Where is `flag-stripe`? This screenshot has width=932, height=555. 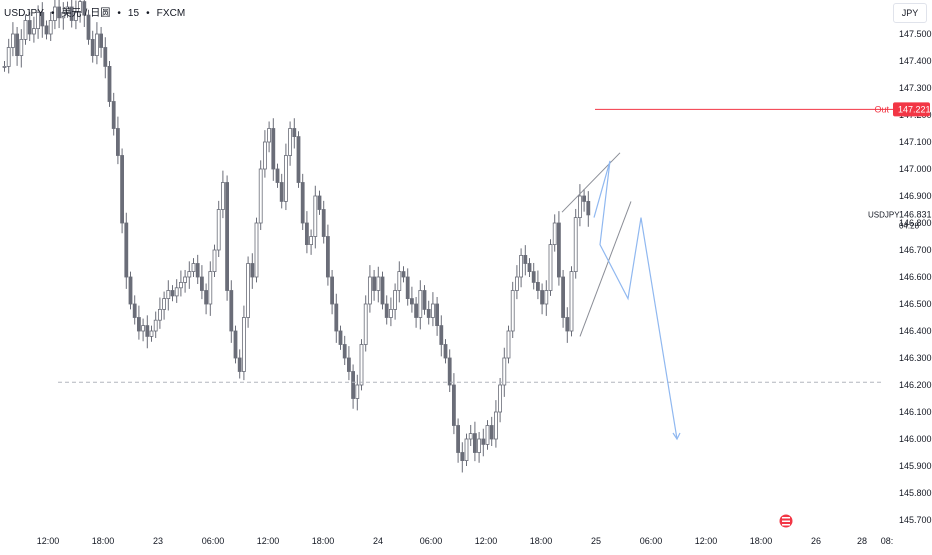
flag-stripe is located at coordinates (786, 525).